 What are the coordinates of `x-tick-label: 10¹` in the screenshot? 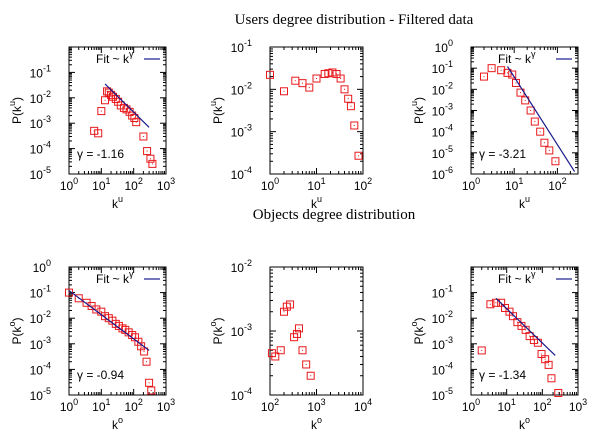 It's located at (101, 184).